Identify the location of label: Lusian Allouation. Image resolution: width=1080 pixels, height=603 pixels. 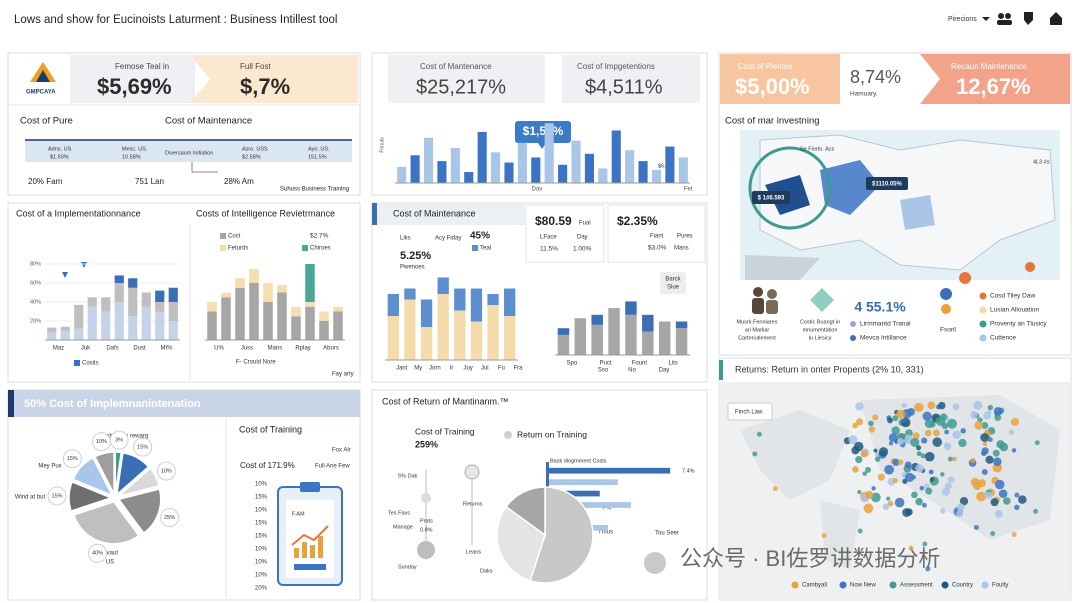
(1015, 310).